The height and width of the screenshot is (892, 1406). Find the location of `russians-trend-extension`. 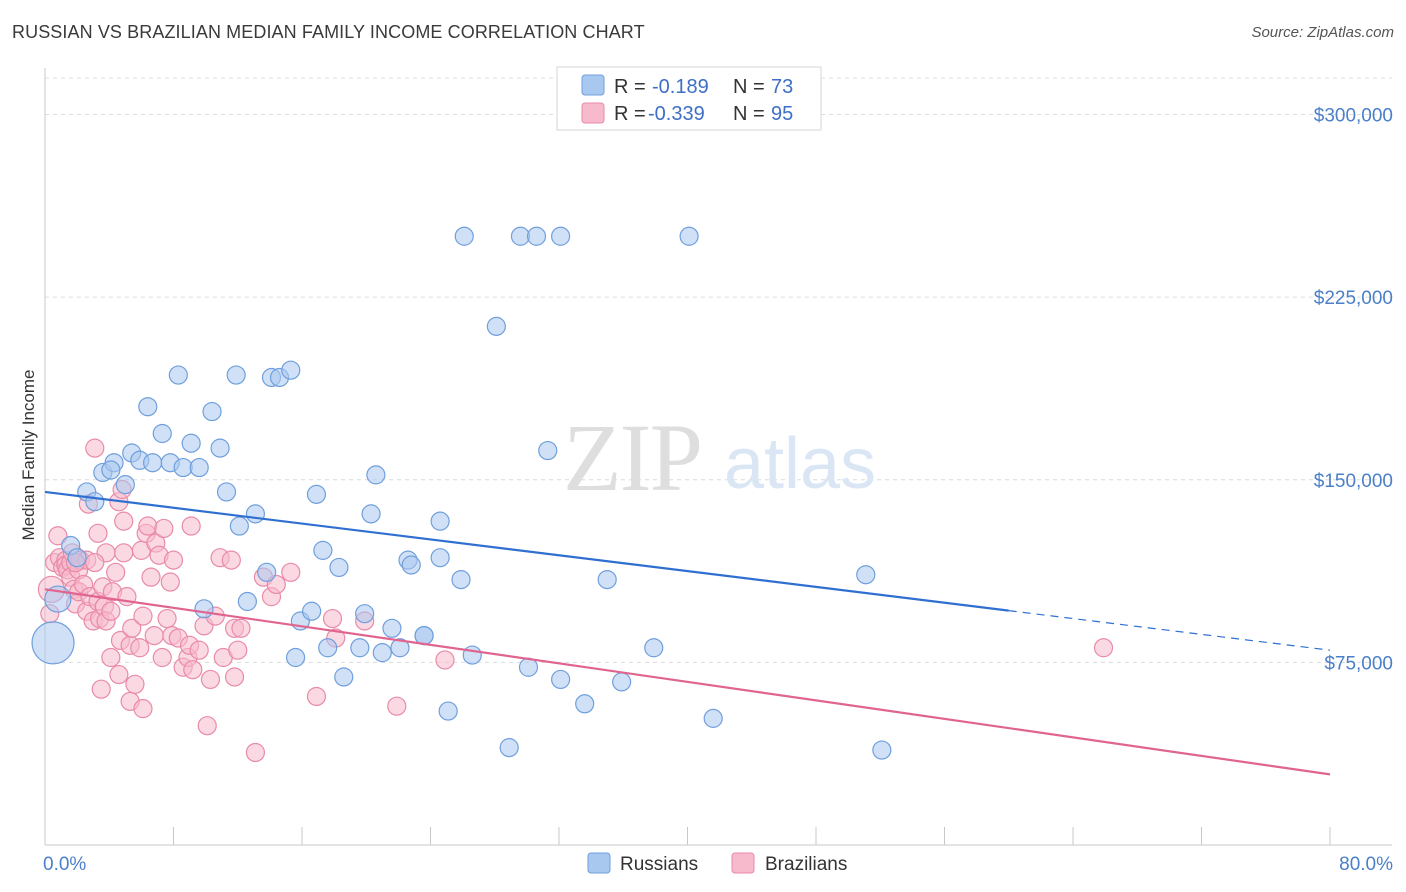

russians-trend-extension is located at coordinates (1169, 630).